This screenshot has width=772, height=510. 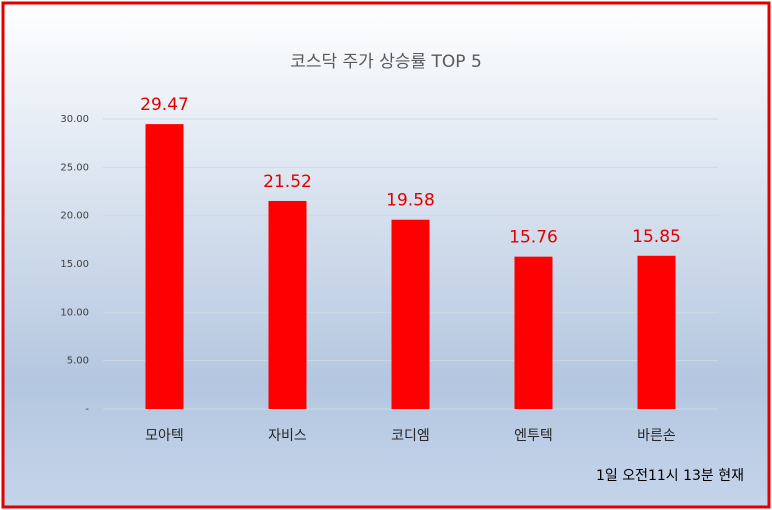 I want to click on data-label: 21.52, so click(x=287, y=182).